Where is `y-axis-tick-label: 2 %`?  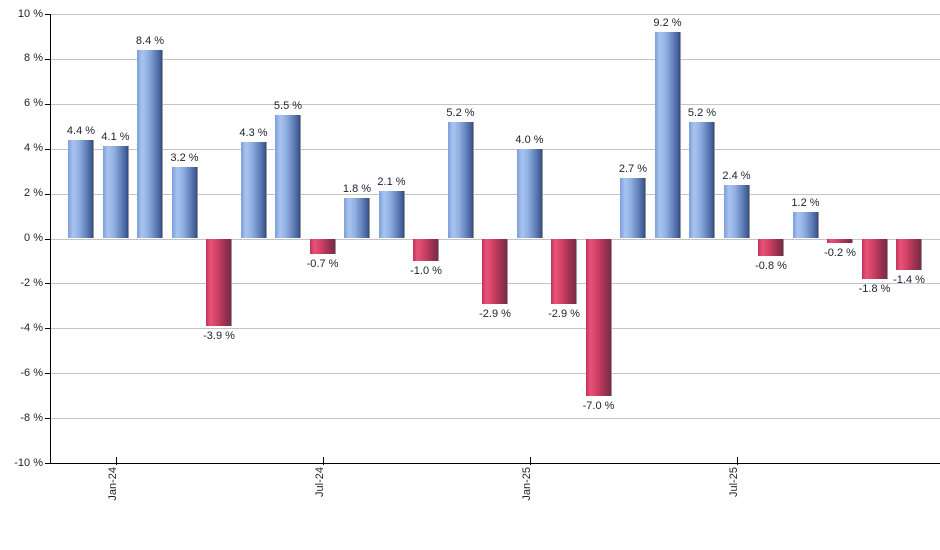
y-axis-tick-label: 2 % is located at coordinates (33, 193).